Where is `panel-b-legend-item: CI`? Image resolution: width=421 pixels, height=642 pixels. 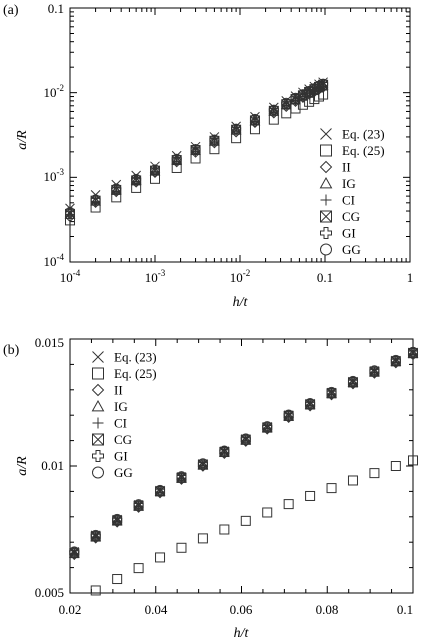
panel-b-legend-item: CI is located at coordinates (109, 423).